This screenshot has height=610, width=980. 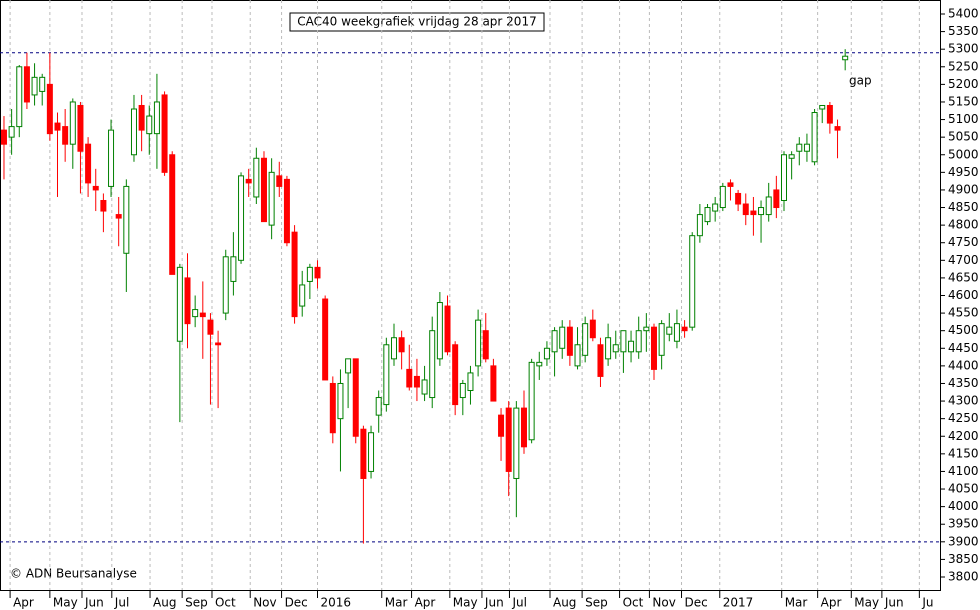 I want to click on y-tick-label: 3800, so click(x=963, y=577).